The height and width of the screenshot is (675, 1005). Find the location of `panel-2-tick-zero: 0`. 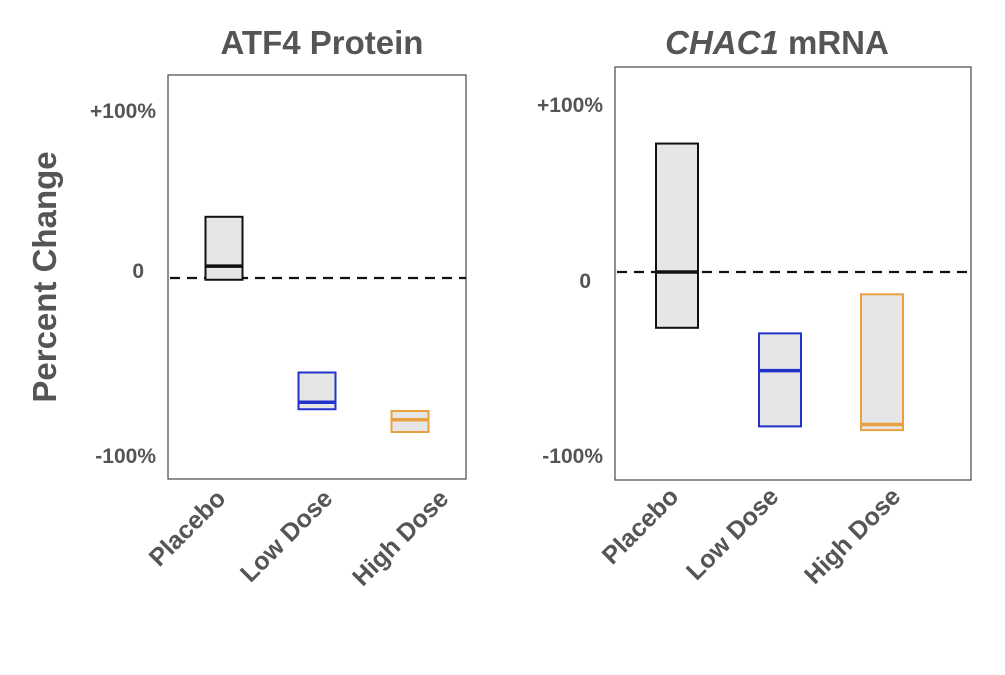

panel-2-tick-zero: 0 is located at coordinates (585, 281).